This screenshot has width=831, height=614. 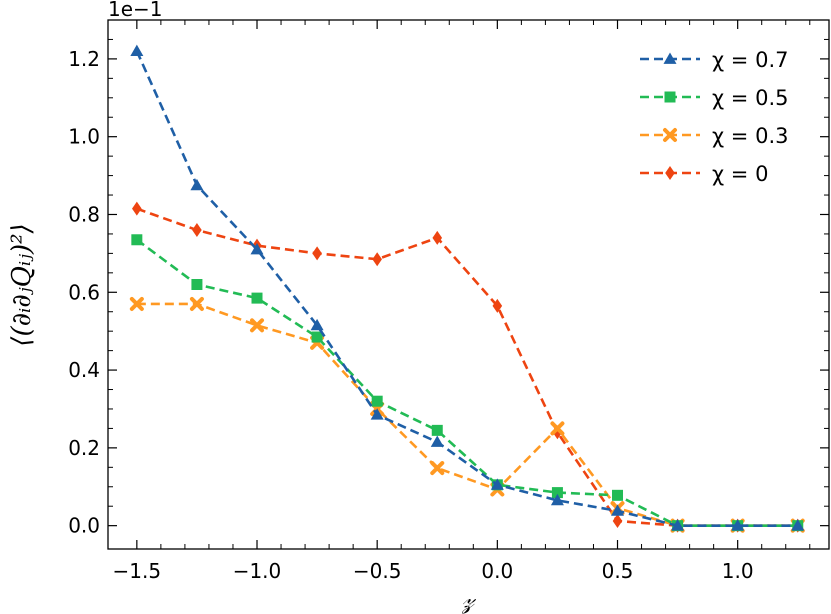 I want to click on y-axis-label: ⟨(∂ᵢ∂ⱼQᵢⱼ)²⟩, so click(x=22, y=284).